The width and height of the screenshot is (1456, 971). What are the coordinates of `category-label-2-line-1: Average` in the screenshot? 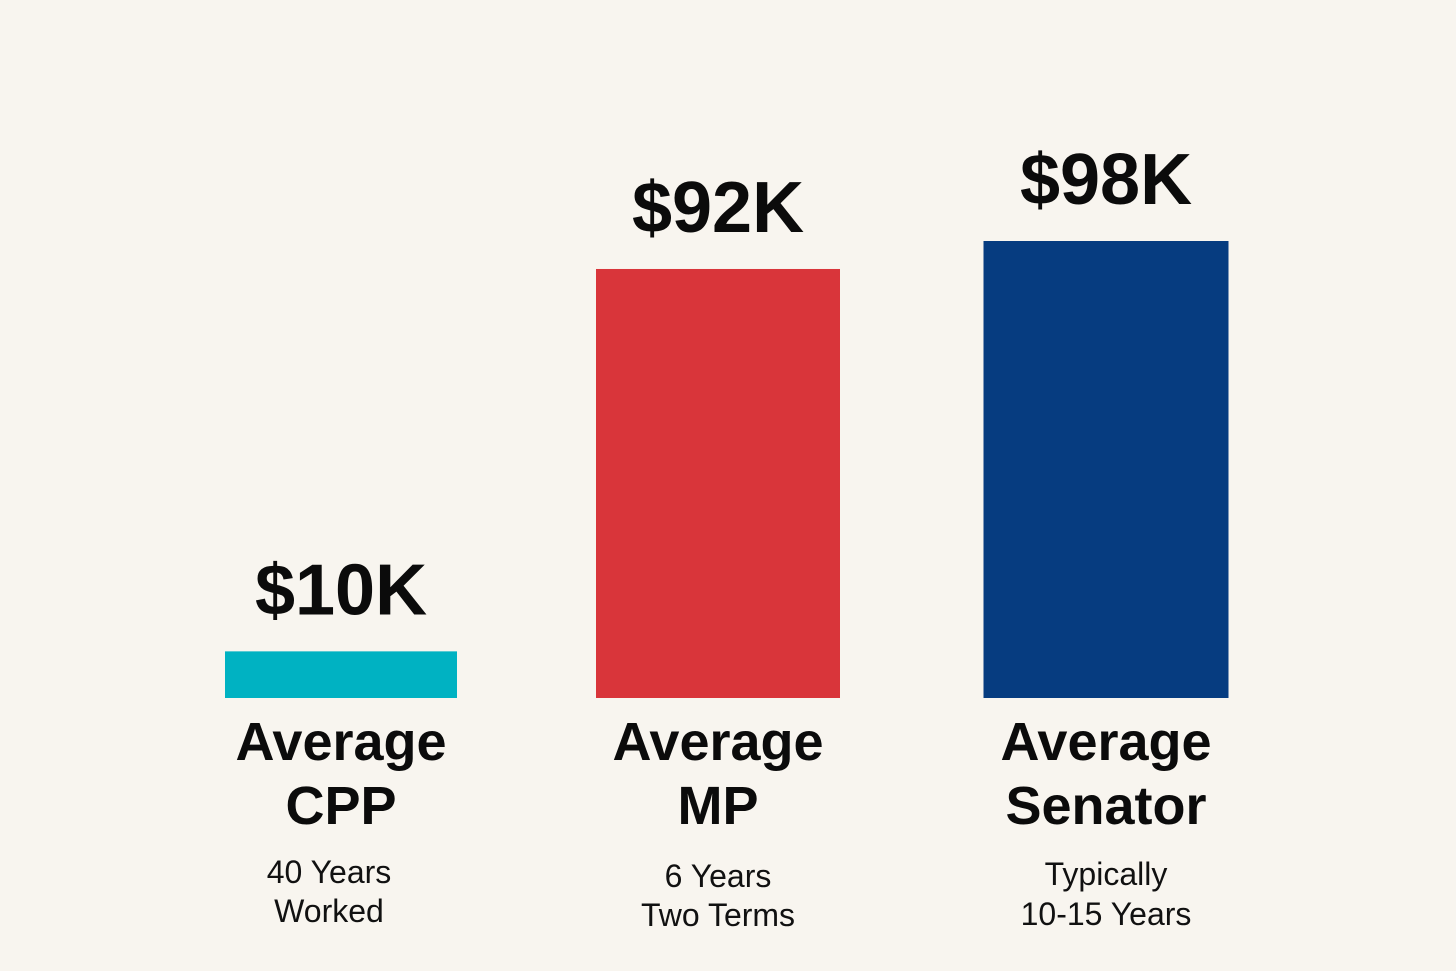 It's located at (717, 742).